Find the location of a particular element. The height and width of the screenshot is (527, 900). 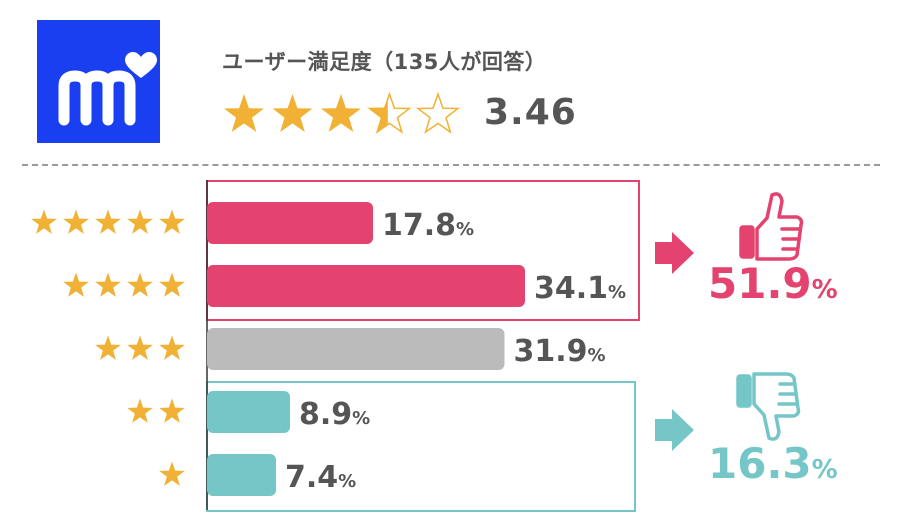

rating-value: 3.46 is located at coordinates (530, 112).